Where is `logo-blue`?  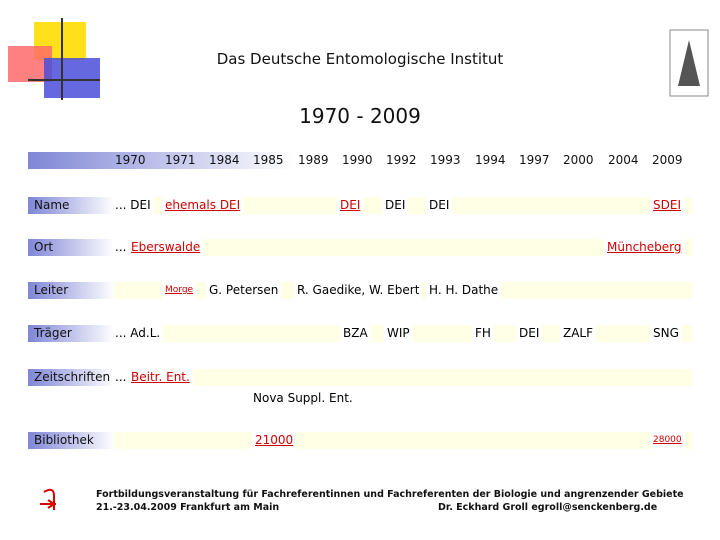 logo-blue is located at coordinates (72, 78).